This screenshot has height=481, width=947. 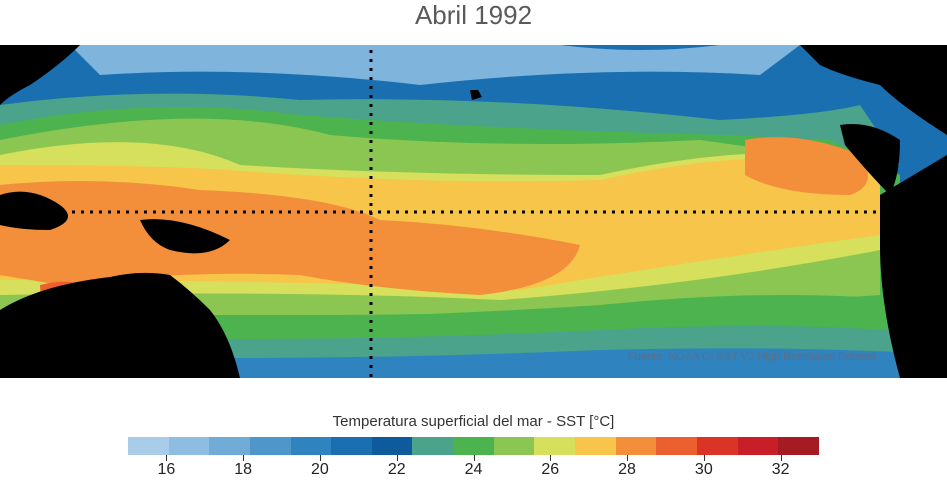 What do you see at coordinates (34, 210) in the screenshot?
I see `land-maritime-continent` at bounding box center [34, 210].